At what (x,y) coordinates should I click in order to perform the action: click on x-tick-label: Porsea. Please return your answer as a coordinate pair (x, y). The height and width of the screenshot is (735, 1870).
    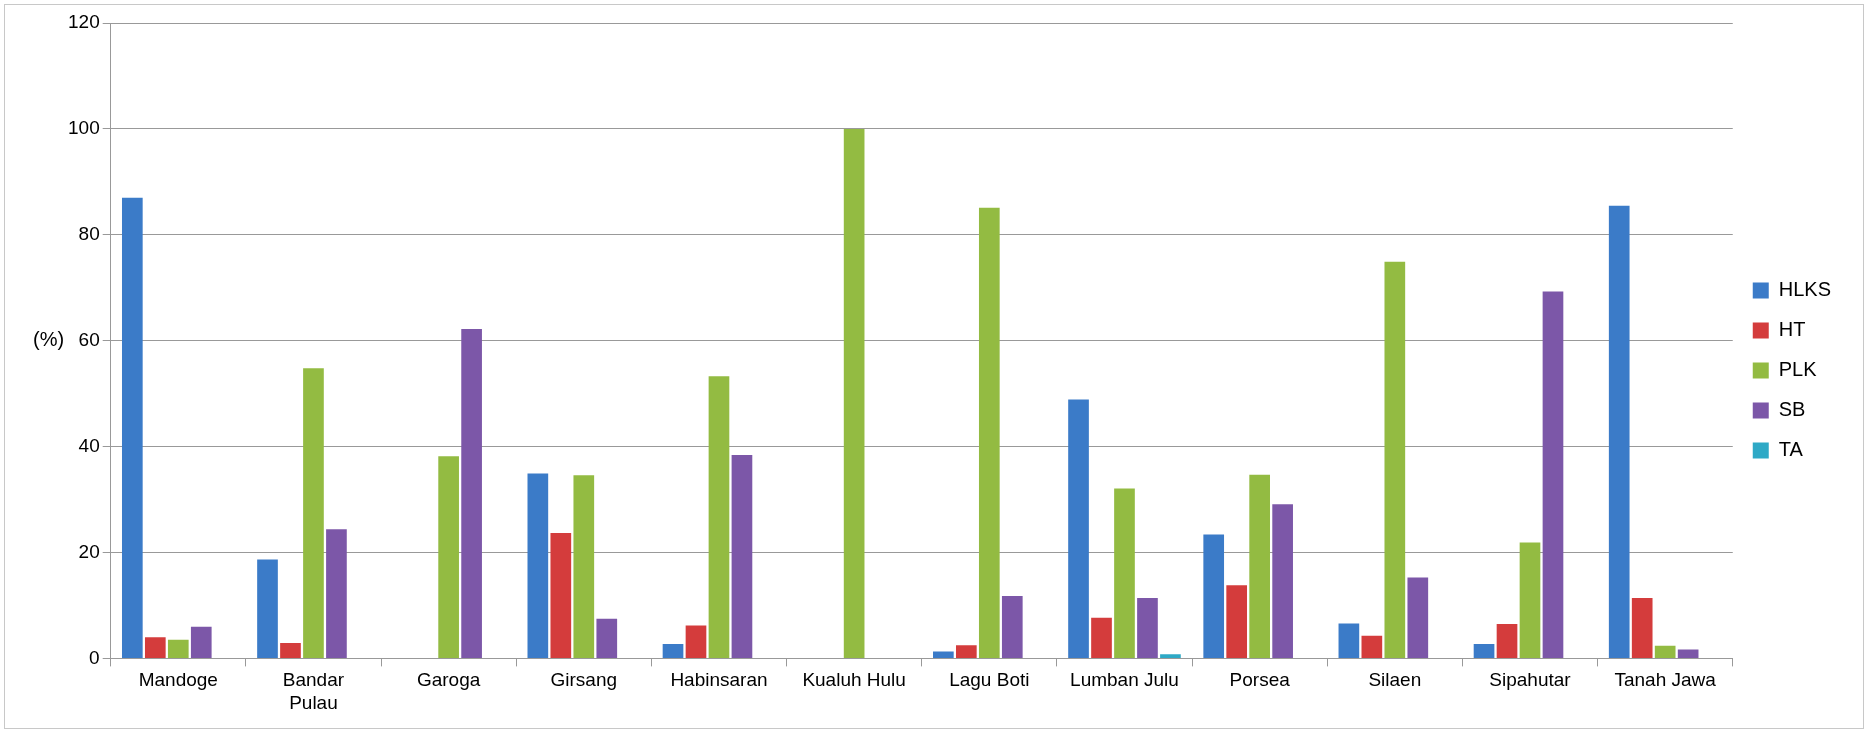
    Looking at the image, I should click on (1260, 680).